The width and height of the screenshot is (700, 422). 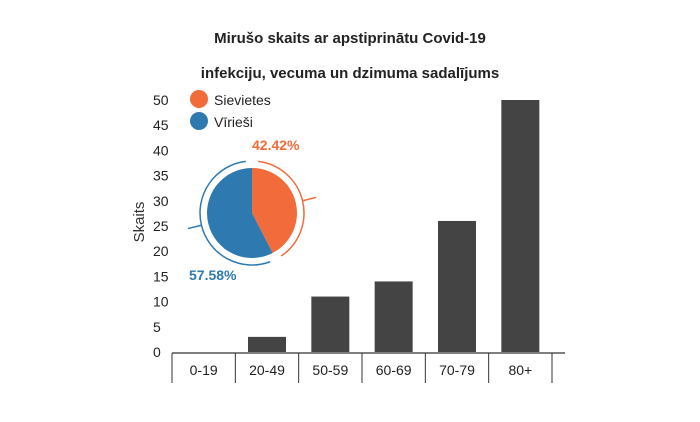 I want to click on bar-80+, so click(x=520, y=226).